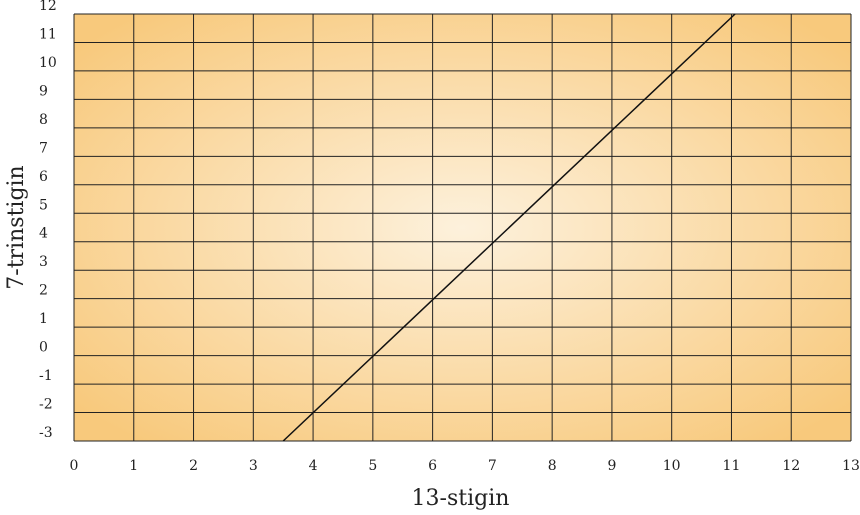 Image resolution: width=860 pixels, height=515 pixels. What do you see at coordinates (372, 466) in the screenshot?
I see `x-tick-label: 5` at bounding box center [372, 466].